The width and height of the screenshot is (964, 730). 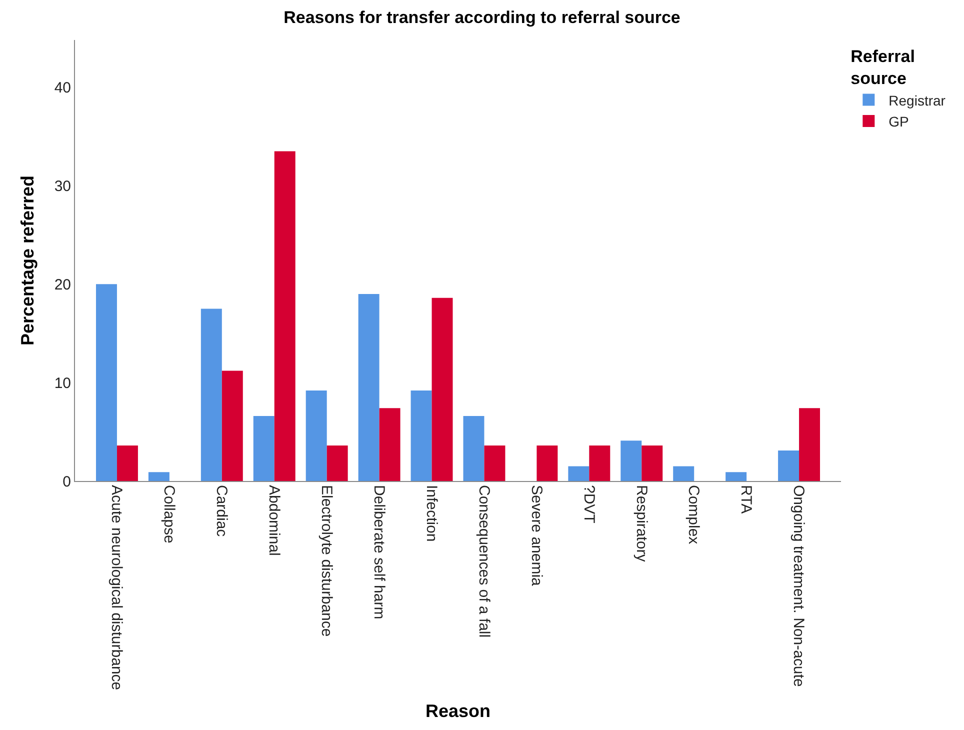 What do you see at coordinates (536, 536) in the screenshot?
I see `x-tick-label: Severe anemia` at bounding box center [536, 536].